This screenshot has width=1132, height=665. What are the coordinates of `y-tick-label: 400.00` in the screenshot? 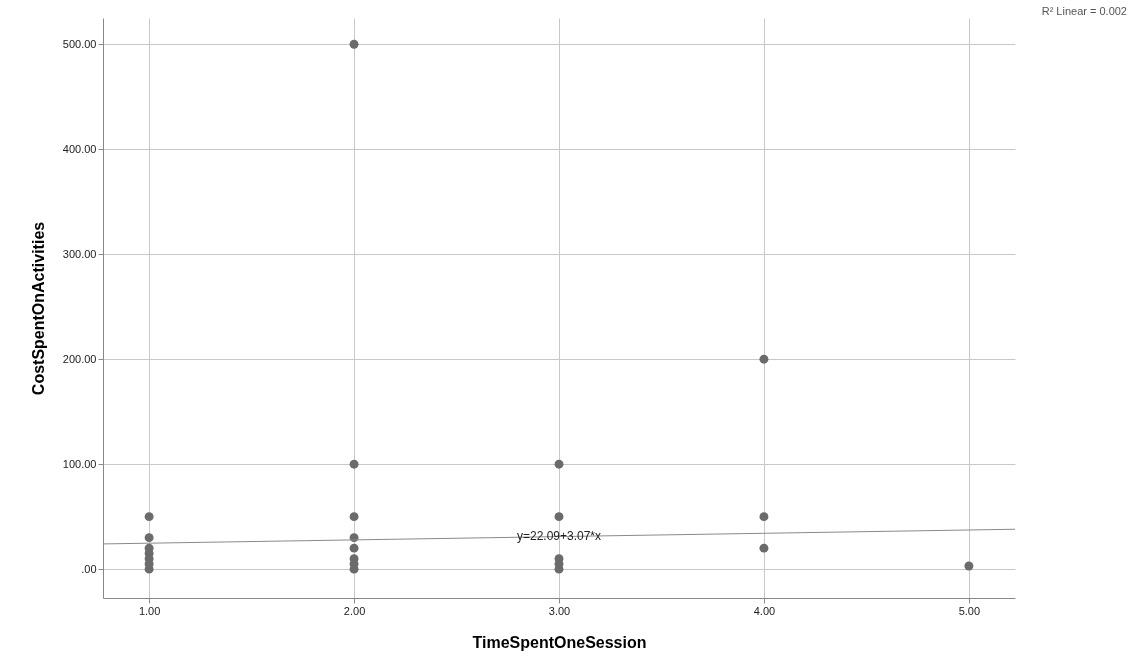 It's located at (79, 148).